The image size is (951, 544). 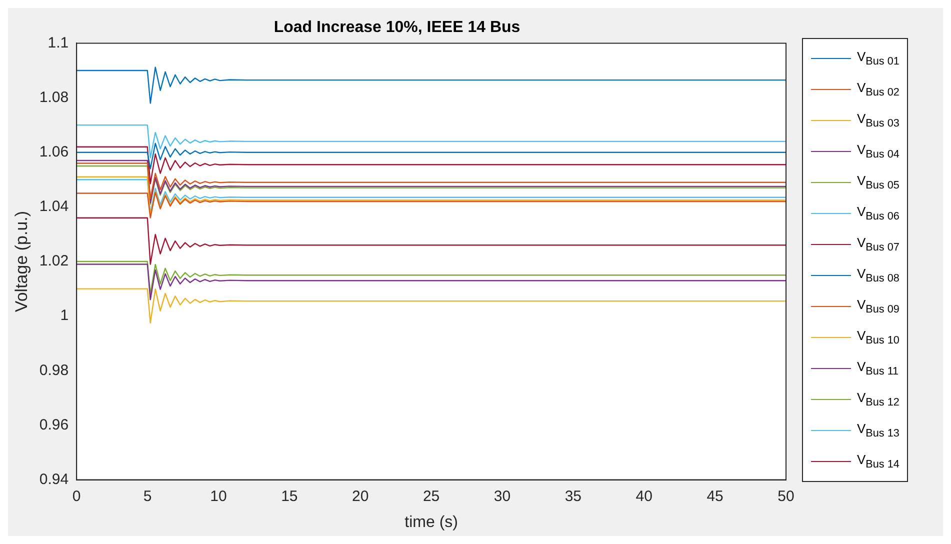 What do you see at coordinates (878, 120) in the screenshot?
I see `legend-label: V$_{Bus 03}$` at bounding box center [878, 120].